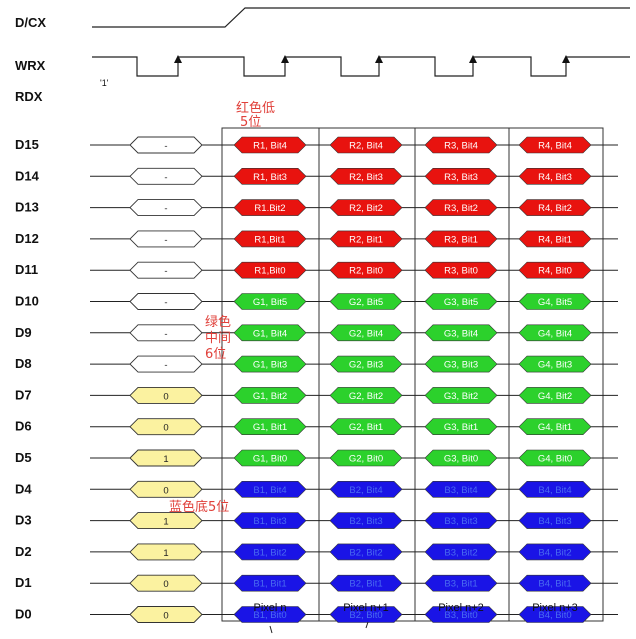 The image size is (636, 639). What do you see at coordinates (366, 333) in the screenshot?
I see `pixel-bit-label: G2, Bit4` at bounding box center [366, 333].